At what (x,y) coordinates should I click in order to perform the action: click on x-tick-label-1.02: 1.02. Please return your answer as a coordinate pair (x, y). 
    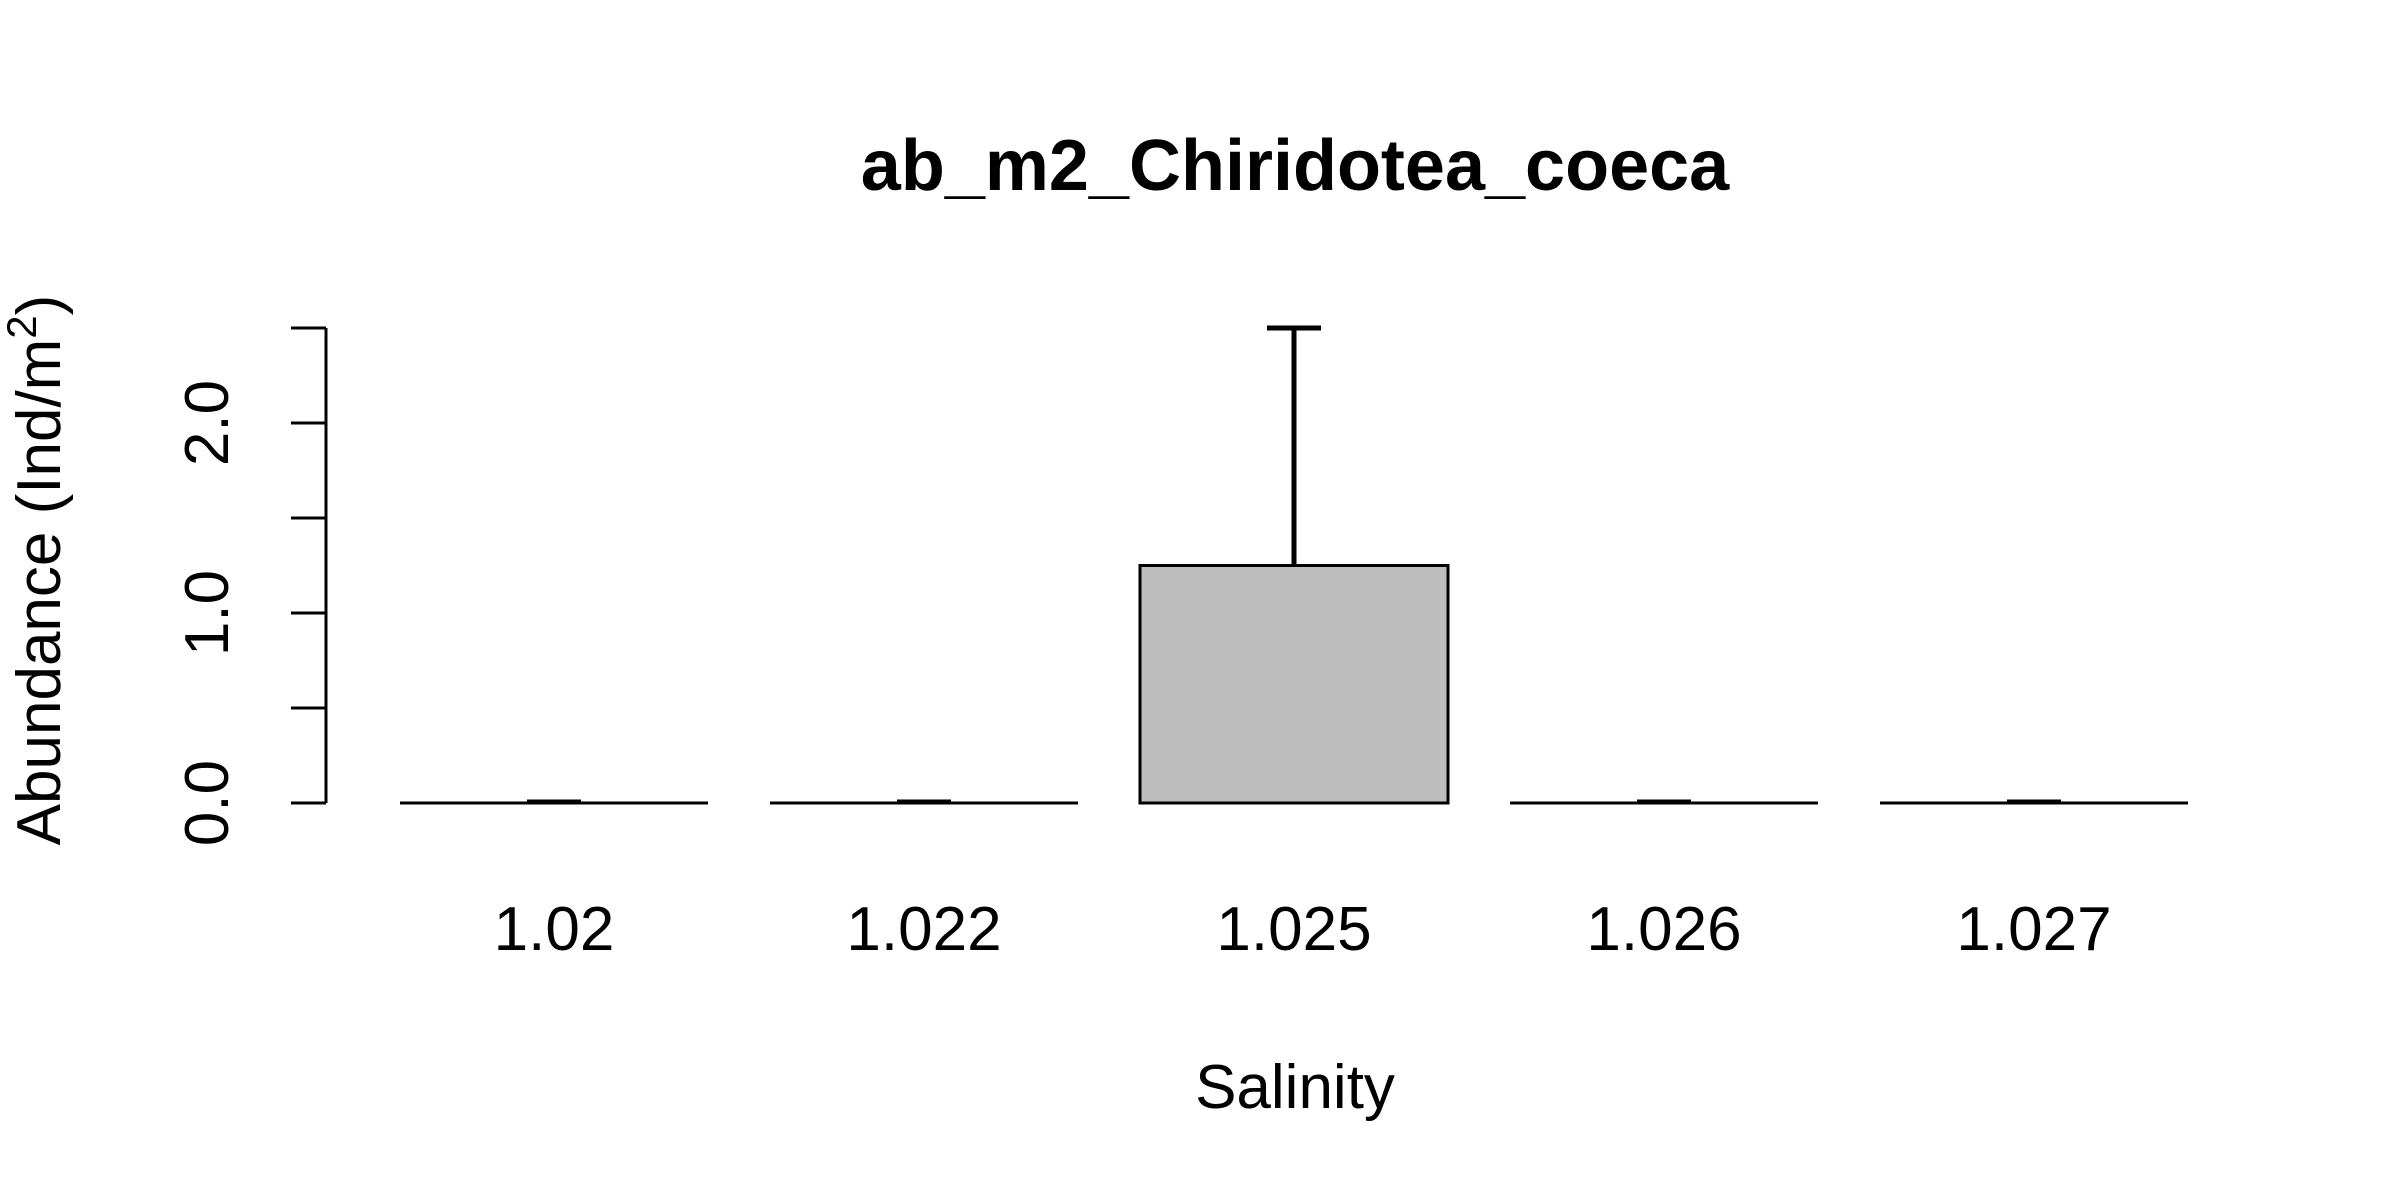
    Looking at the image, I should click on (554, 929).